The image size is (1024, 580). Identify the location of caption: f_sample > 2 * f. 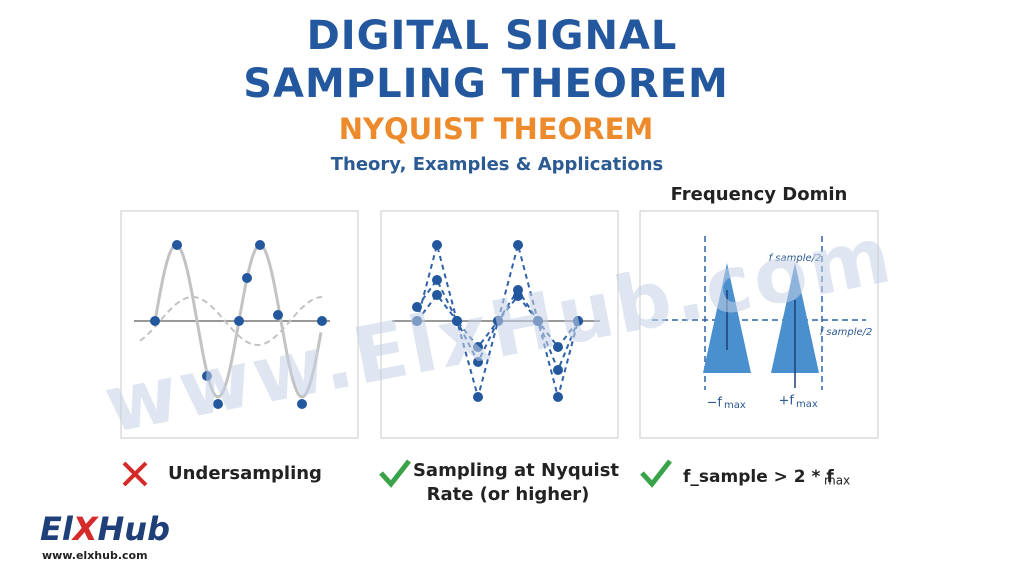
(758, 477).